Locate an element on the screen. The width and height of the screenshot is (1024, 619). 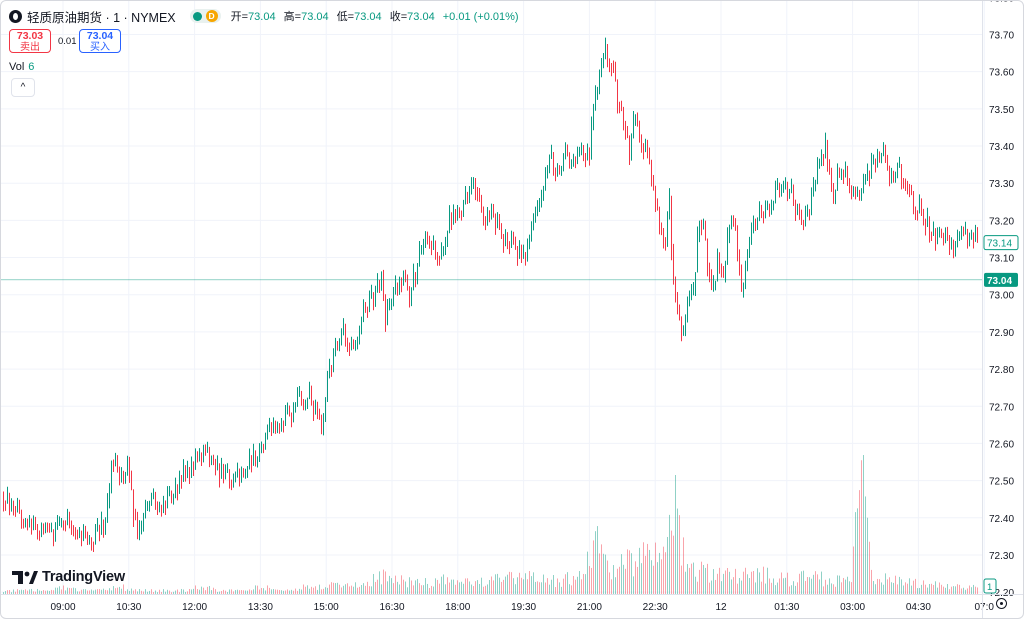
settings-gear-icon is located at coordinates (1001, 603).